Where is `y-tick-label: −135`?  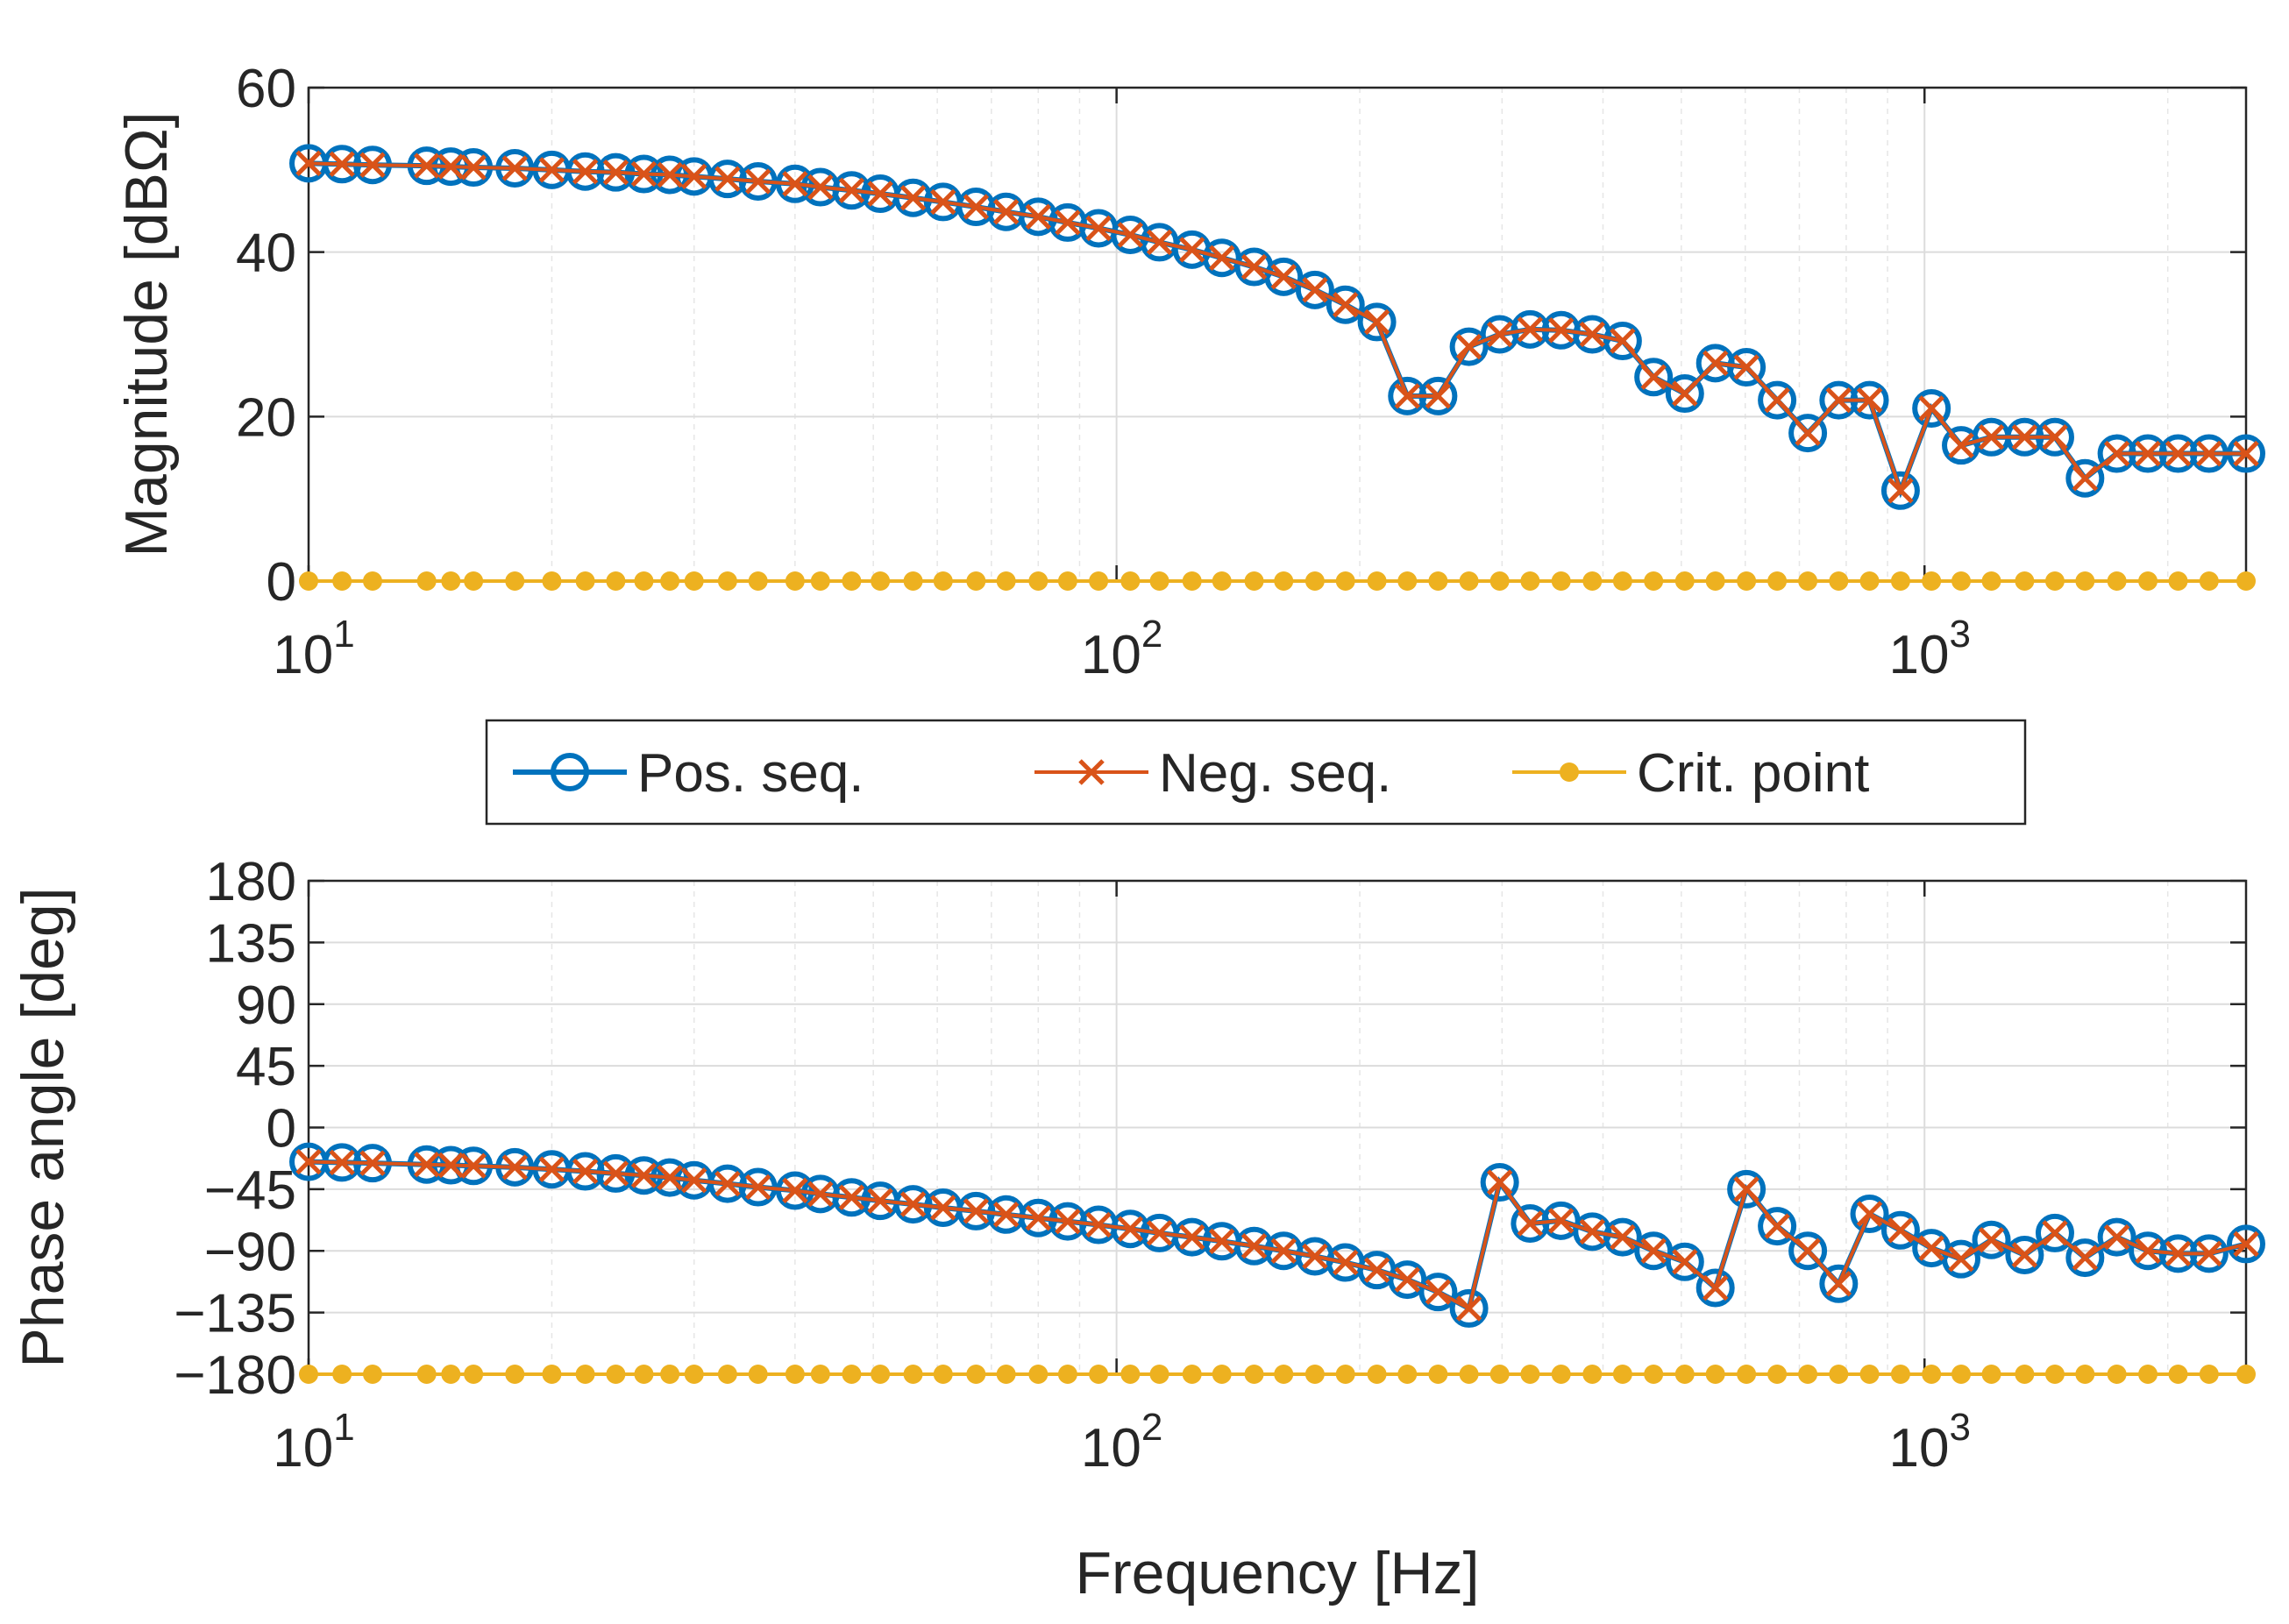
y-tick-label: −135 is located at coordinates (235, 1314).